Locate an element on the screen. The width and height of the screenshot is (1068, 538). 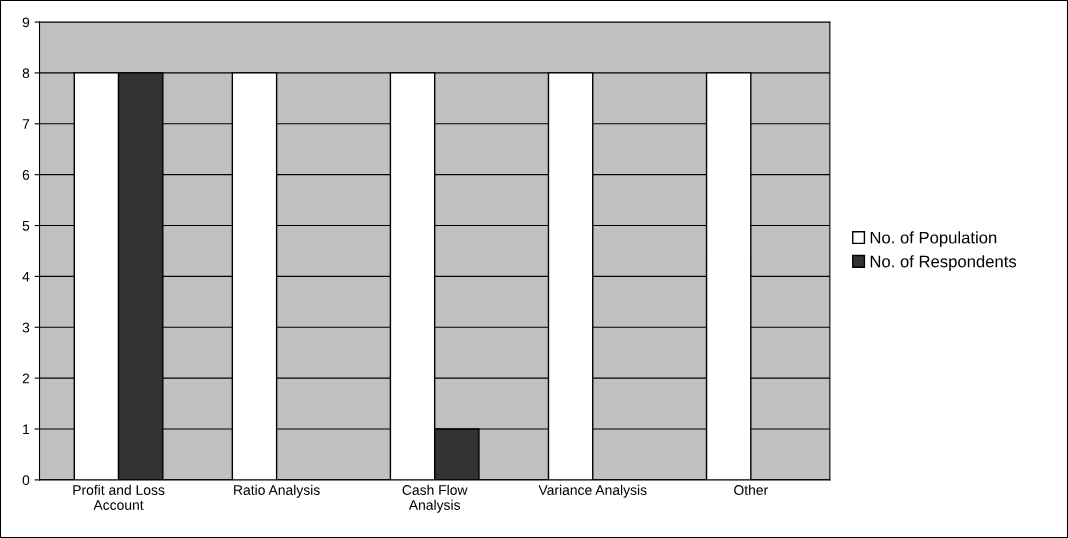
y-tick-label: 6 is located at coordinates (26, 175).